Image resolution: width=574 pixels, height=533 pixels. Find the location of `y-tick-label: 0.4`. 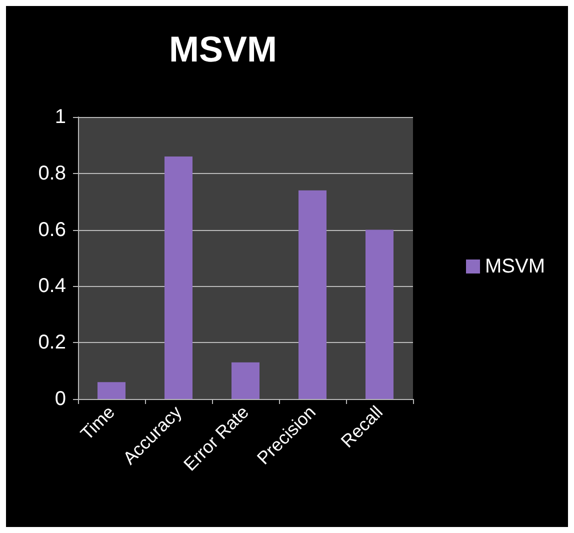

y-tick-label: 0.4 is located at coordinates (52, 286).